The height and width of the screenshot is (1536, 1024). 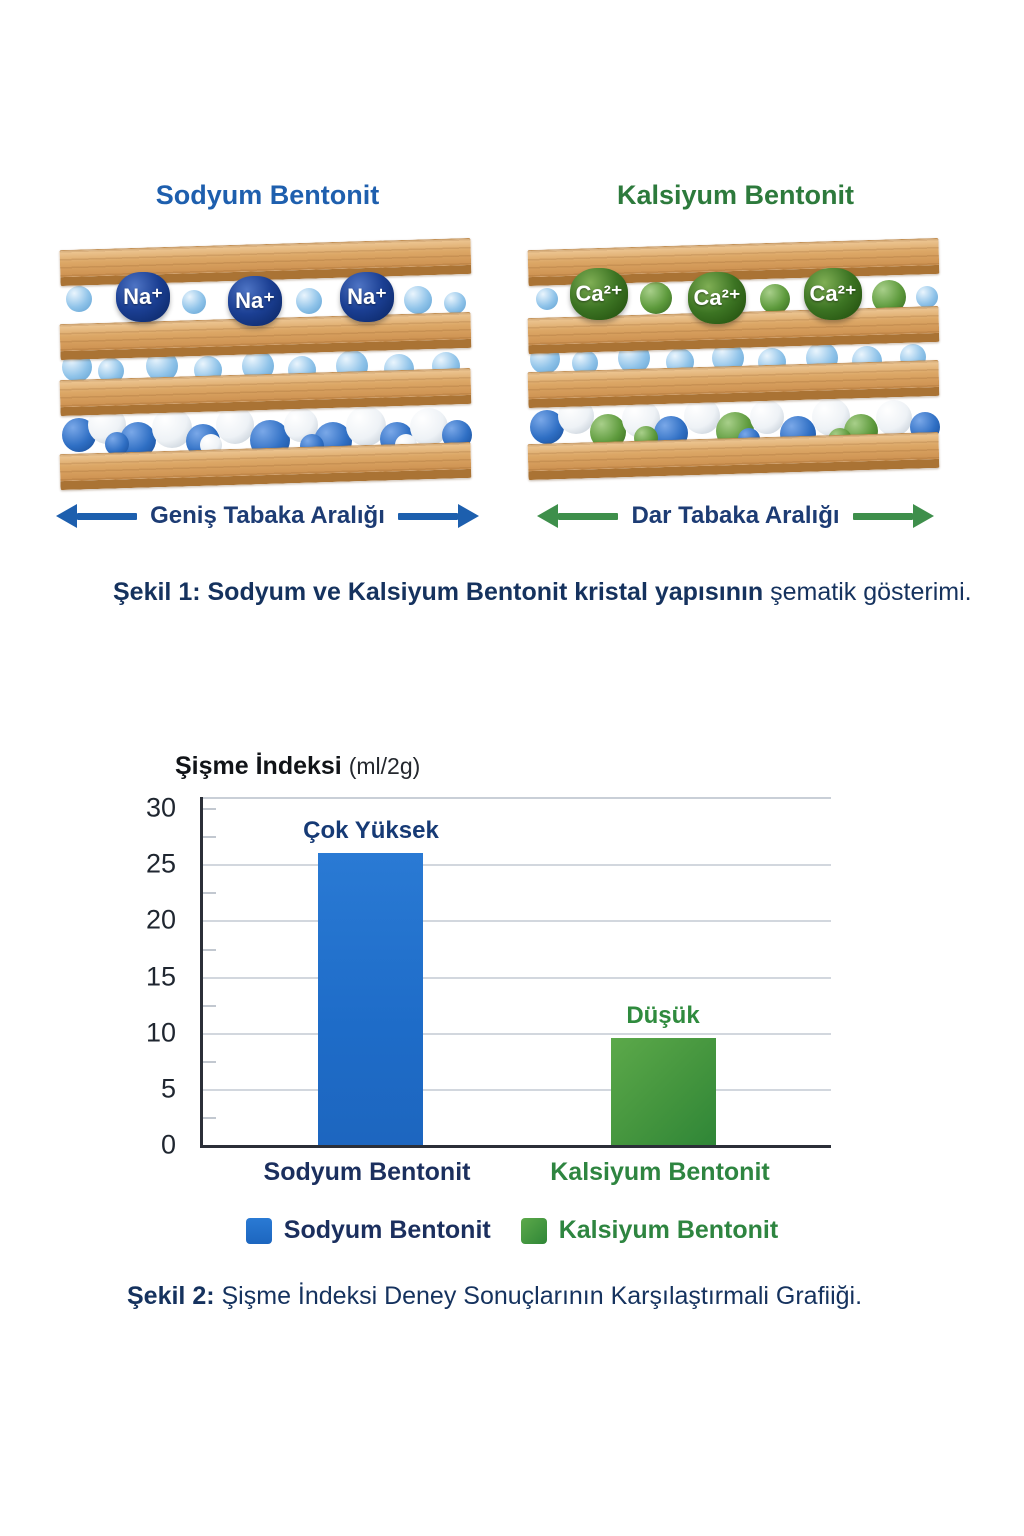 What do you see at coordinates (160, 1032) in the screenshot?
I see `y-tick-label: 10` at bounding box center [160, 1032].